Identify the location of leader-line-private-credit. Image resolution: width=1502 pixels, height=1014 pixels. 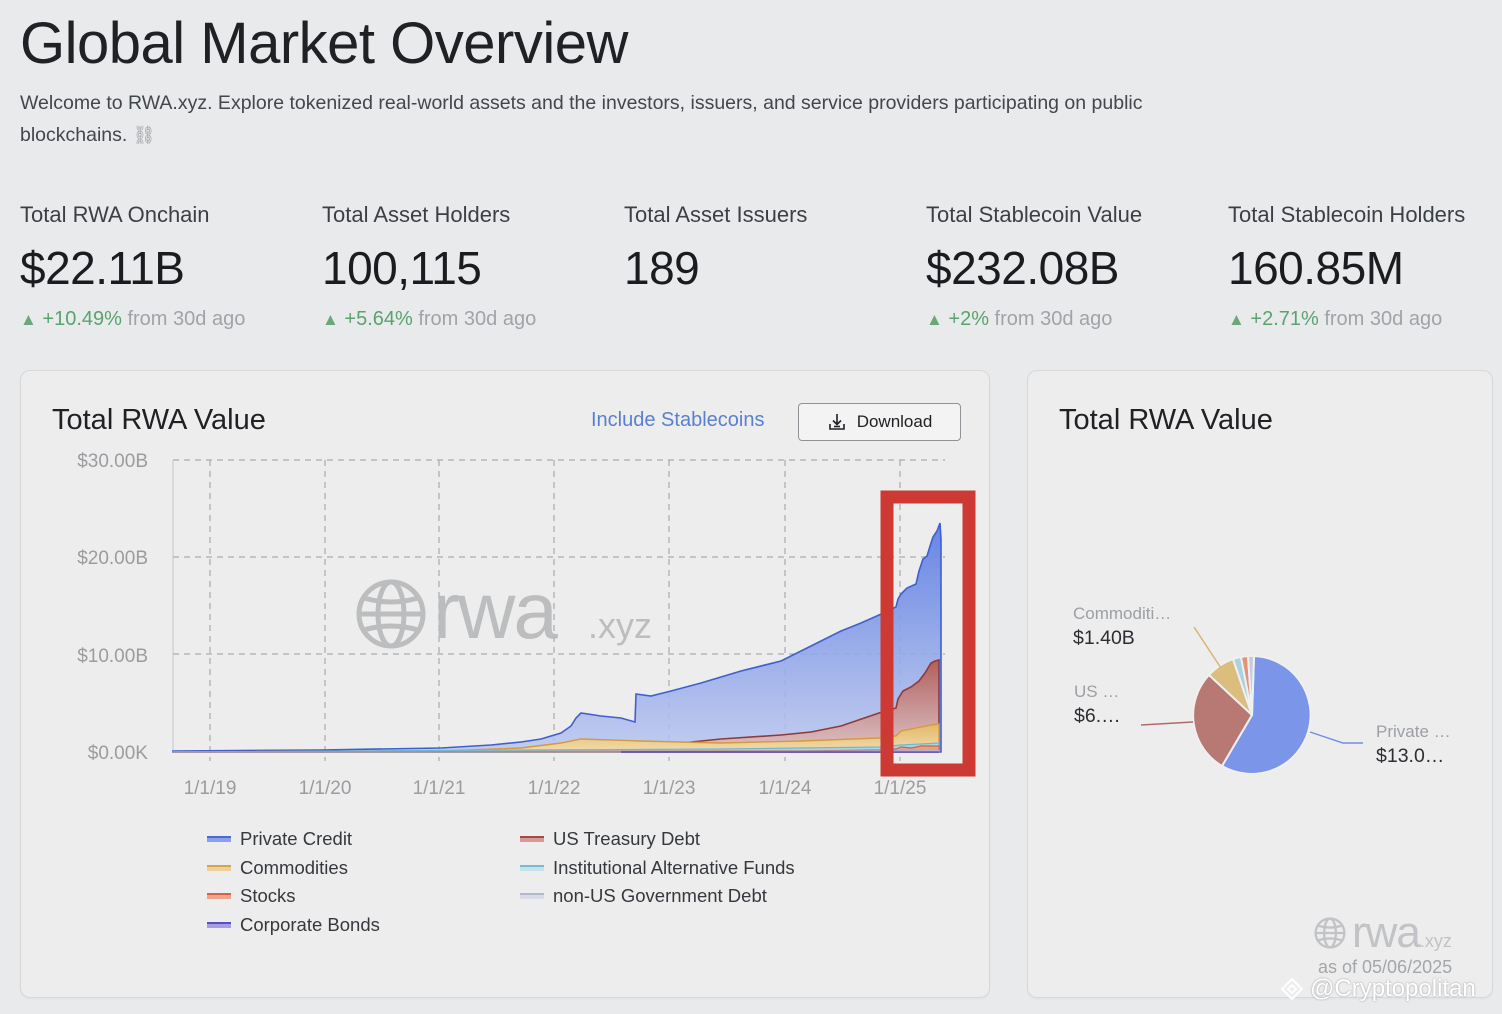
(1336, 737).